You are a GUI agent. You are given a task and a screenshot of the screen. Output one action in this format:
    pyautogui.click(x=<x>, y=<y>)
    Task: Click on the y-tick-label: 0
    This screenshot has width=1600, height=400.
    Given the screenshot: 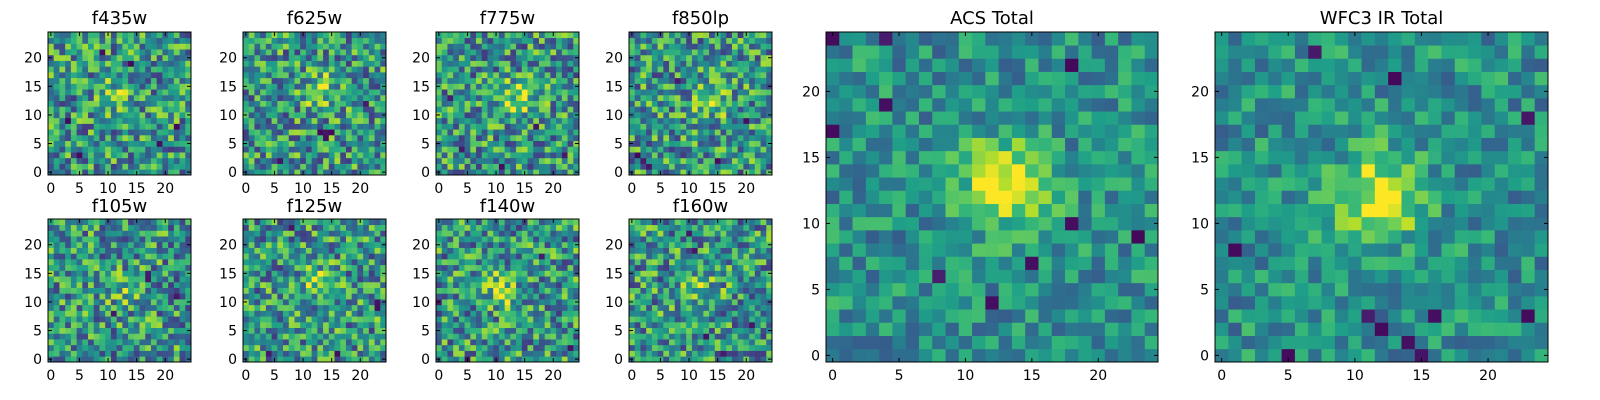 What is the action you would take?
    pyautogui.click(x=37, y=360)
    